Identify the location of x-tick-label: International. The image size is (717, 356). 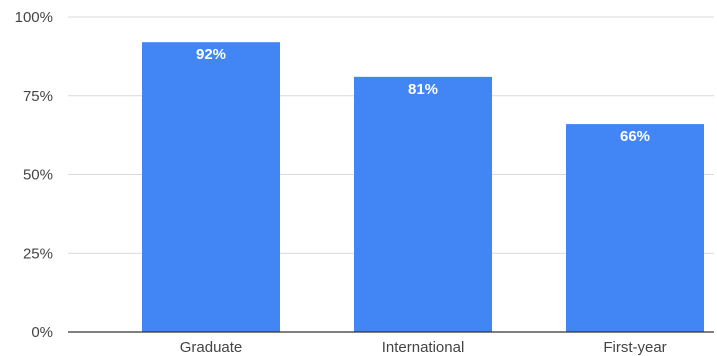
(423, 347).